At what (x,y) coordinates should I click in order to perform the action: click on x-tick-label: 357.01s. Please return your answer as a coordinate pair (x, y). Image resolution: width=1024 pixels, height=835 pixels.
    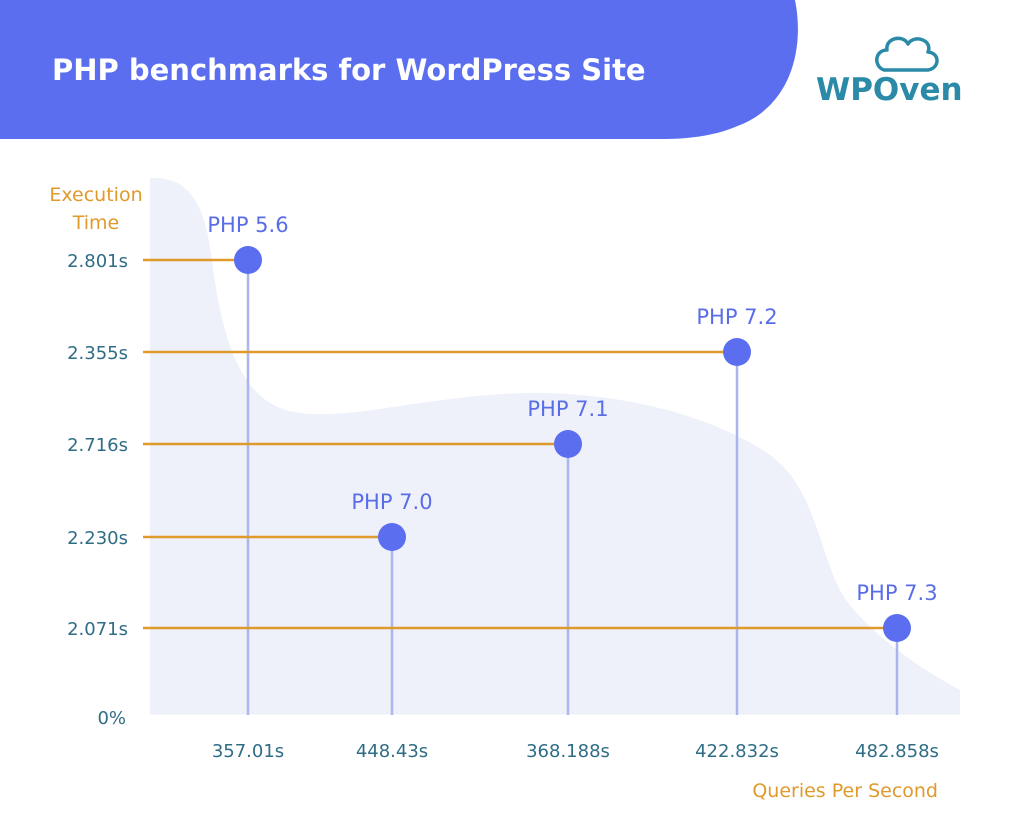
    Looking at the image, I should click on (248, 751).